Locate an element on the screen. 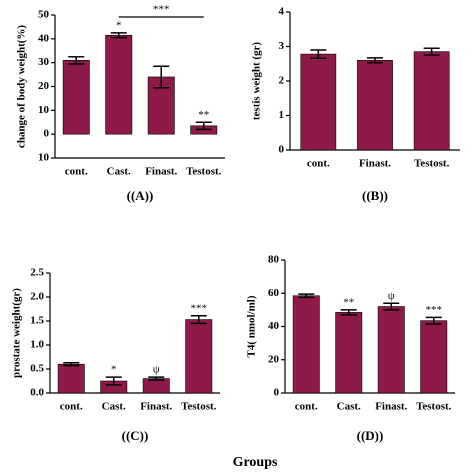 The width and height of the screenshot is (474, 475). y-tick-label: 3 is located at coordinates (282, 46).